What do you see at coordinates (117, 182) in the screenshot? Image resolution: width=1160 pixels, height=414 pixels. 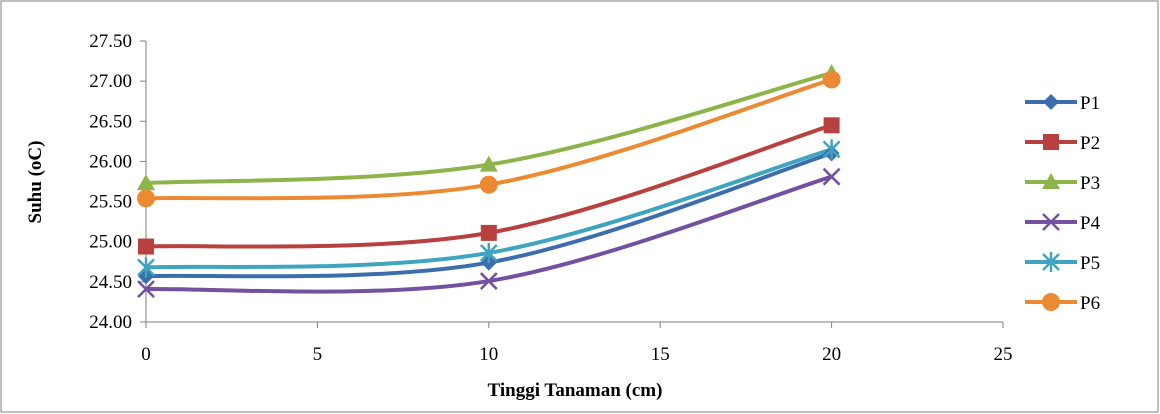 I see `y-ticks: 24.00 24.50 25.00 25.50 26.00 26.50 27.00 27.50` at bounding box center [117, 182].